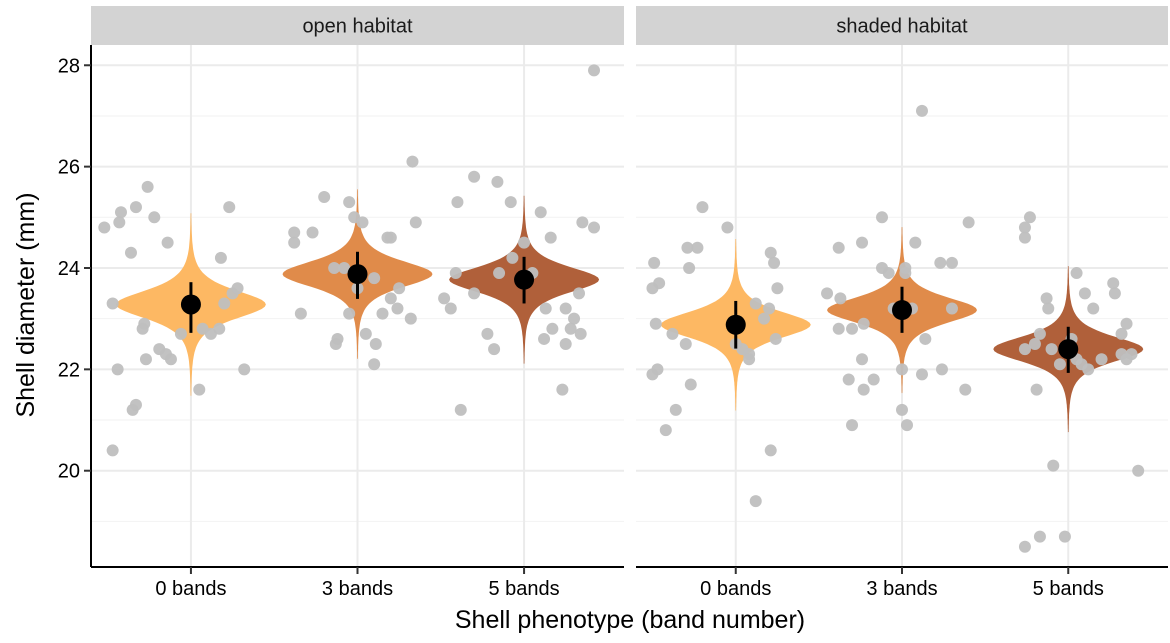 The height and width of the screenshot is (643, 1170). What do you see at coordinates (69, 472) in the screenshot?
I see `y-tick-label: 20` at bounding box center [69, 472].